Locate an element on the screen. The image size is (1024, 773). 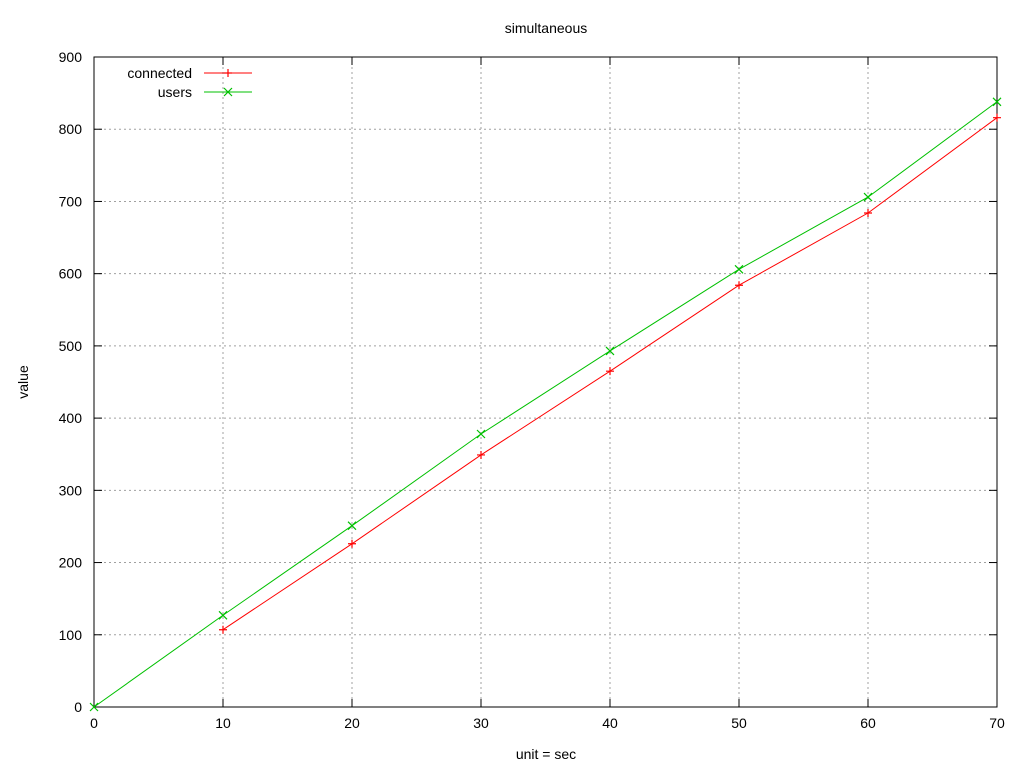
y-tick-label: 0 is located at coordinates (78, 707).